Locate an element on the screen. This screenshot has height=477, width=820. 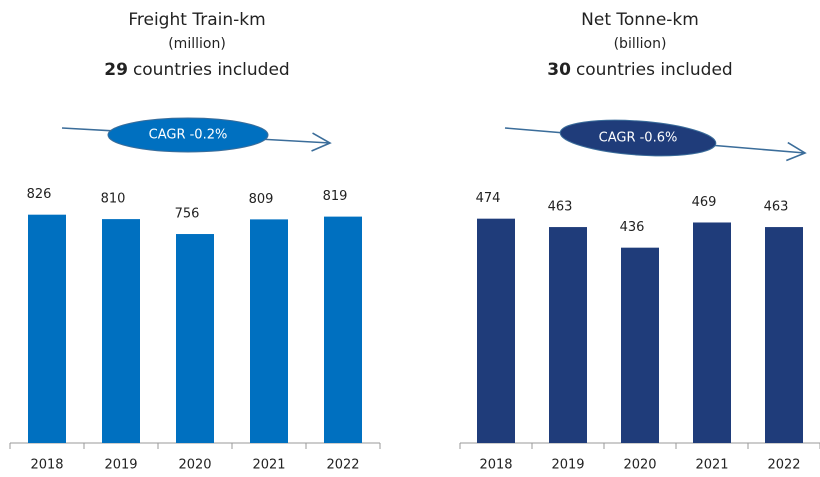
annotation: CAGR -0.6% is located at coordinates (638, 138).